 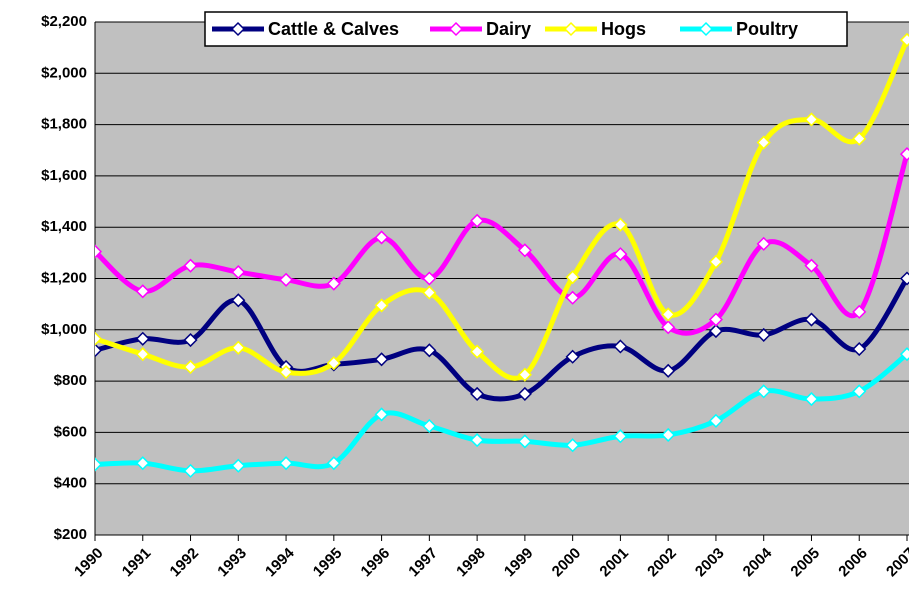 I want to click on x-tick-label: 1997, so click(x=423, y=563).